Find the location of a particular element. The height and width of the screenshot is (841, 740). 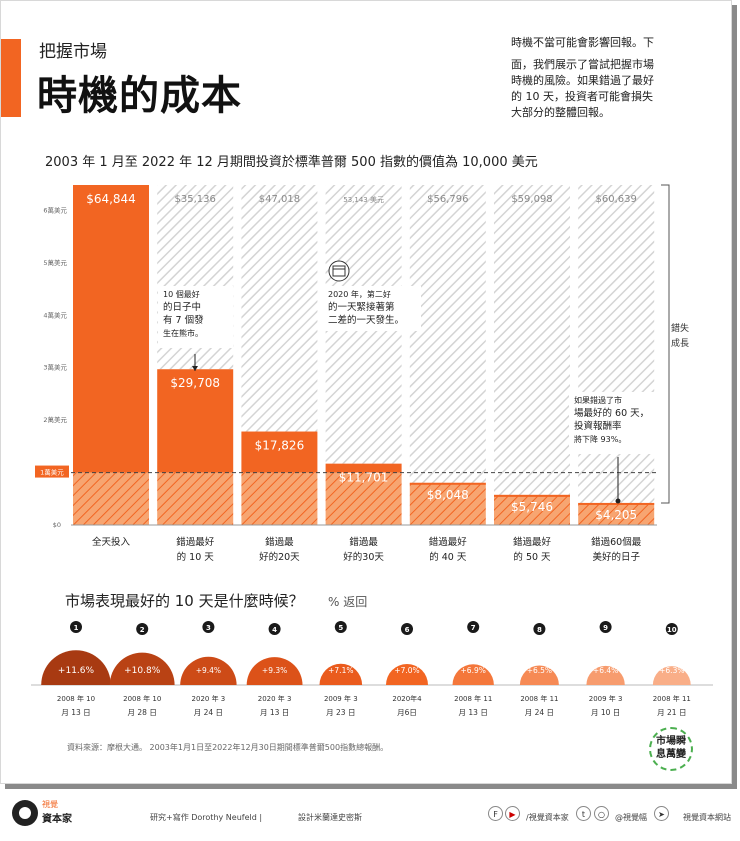

logo-icon is located at coordinates (25, 813).